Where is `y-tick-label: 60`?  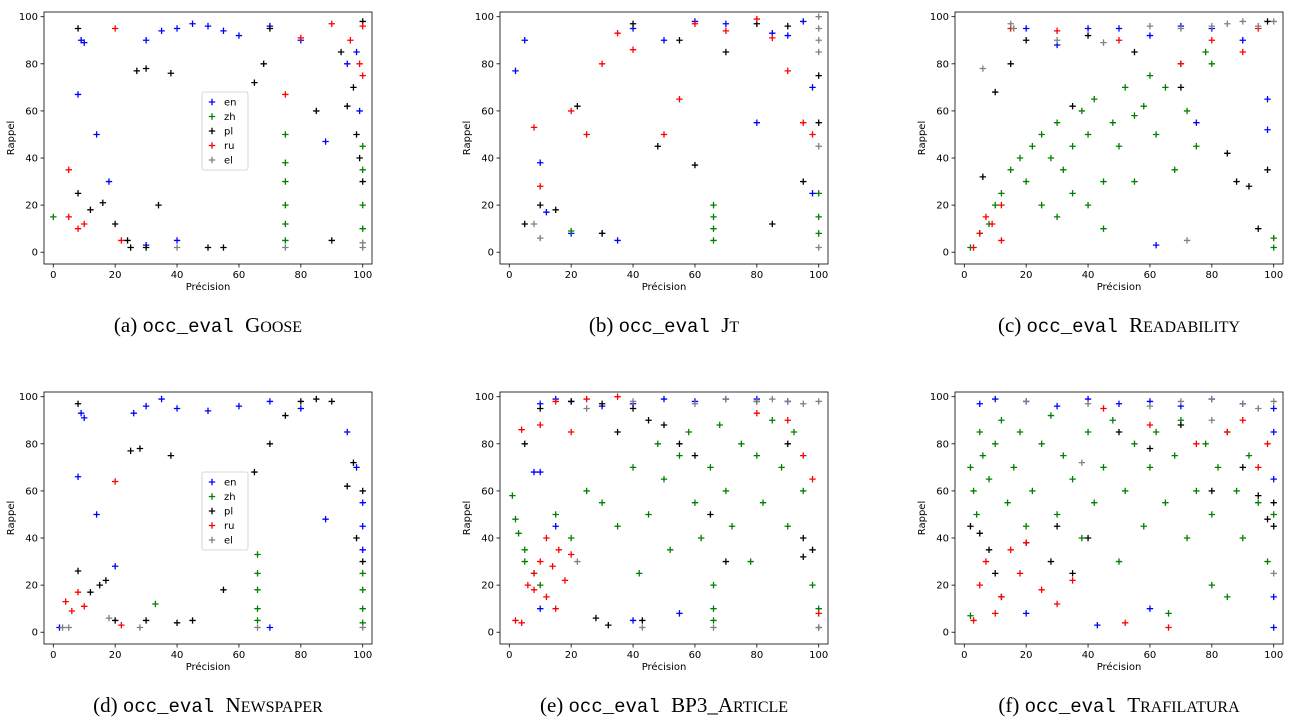 y-tick-label: 60 is located at coordinates (942, 111).